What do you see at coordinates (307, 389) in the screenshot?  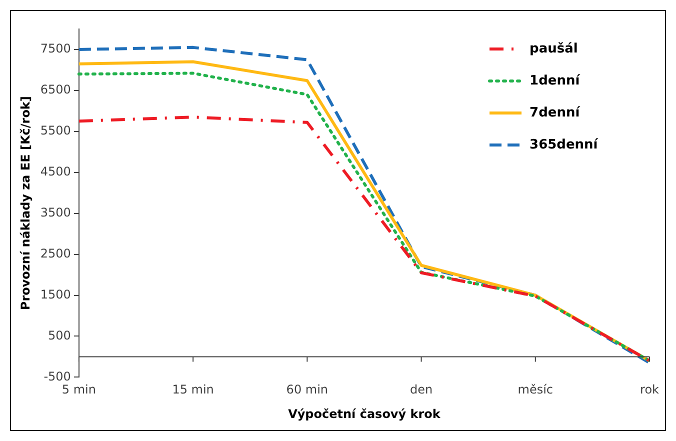 I see `x-tick-label: 60 min` at bounding box center [307, 389].